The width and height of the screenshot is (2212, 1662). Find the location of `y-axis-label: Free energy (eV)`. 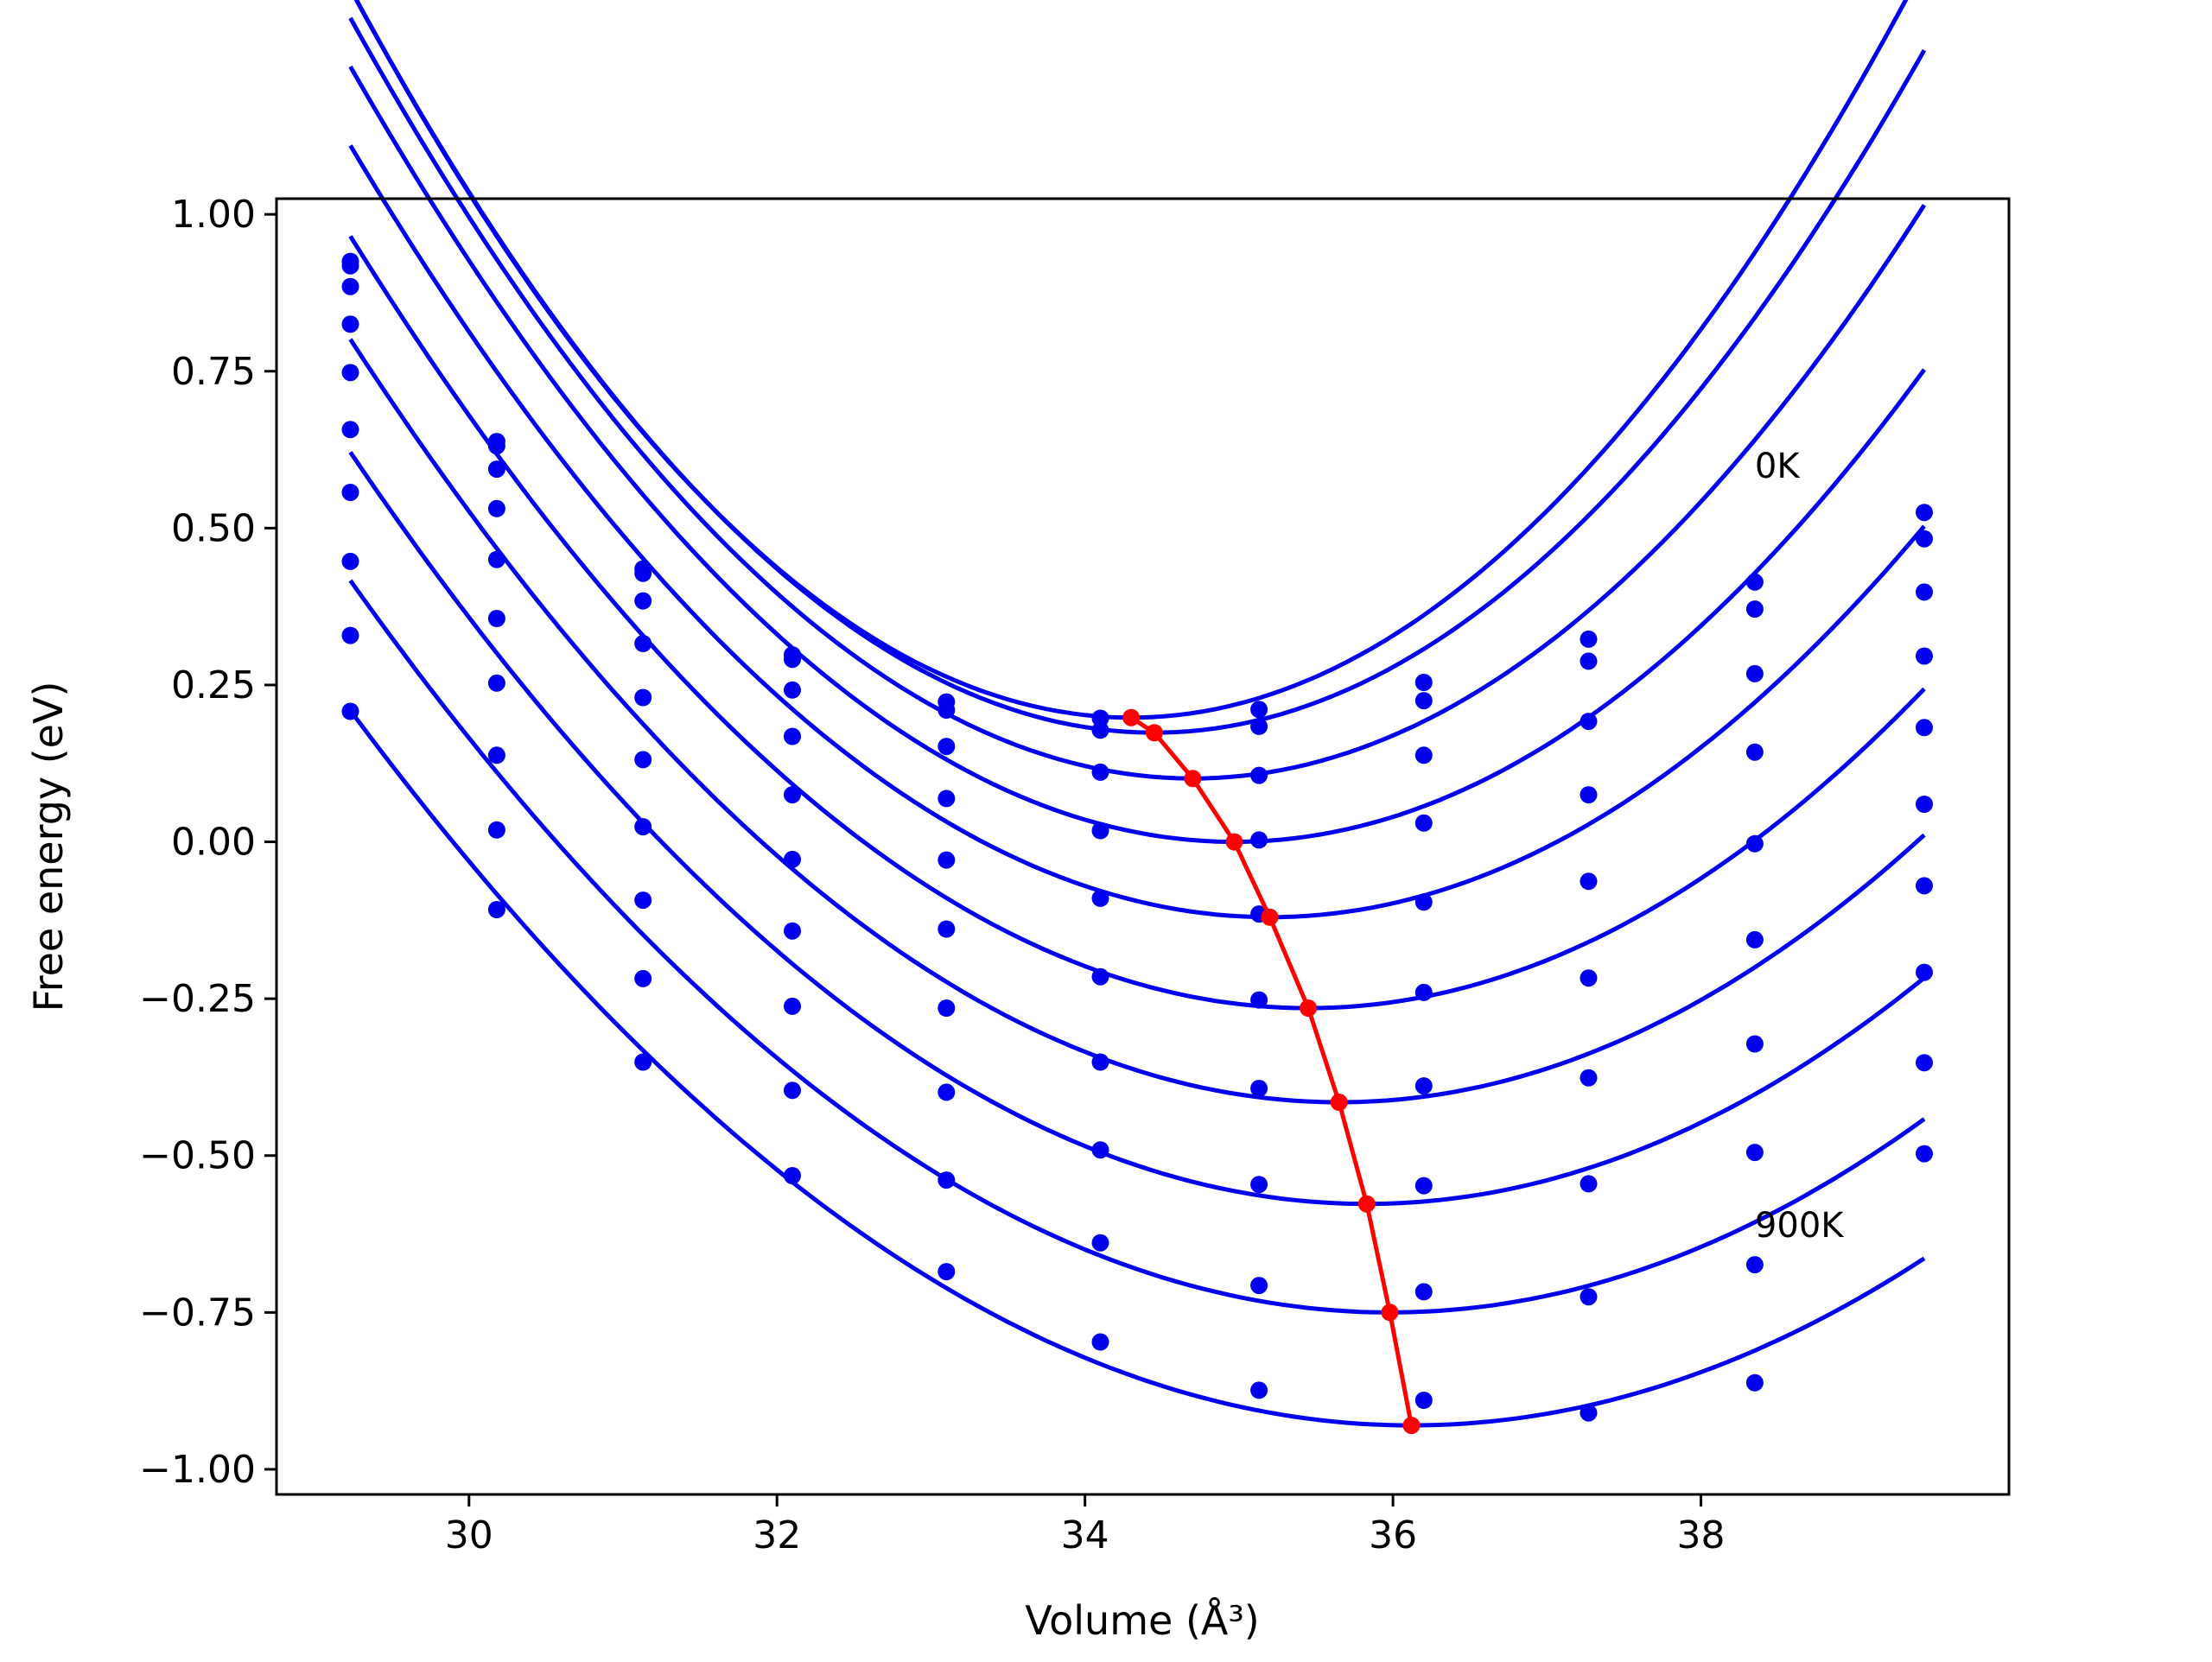

y-axis-label: Free energy (eV) is located at coordinates (48, 847).